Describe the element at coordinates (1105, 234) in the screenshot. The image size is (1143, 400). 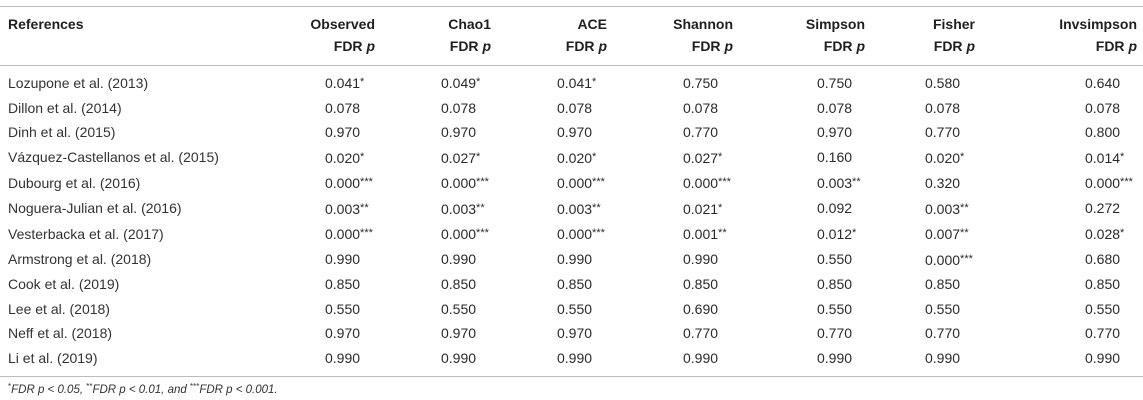
I see `value-cell: 0.028*` at that location.